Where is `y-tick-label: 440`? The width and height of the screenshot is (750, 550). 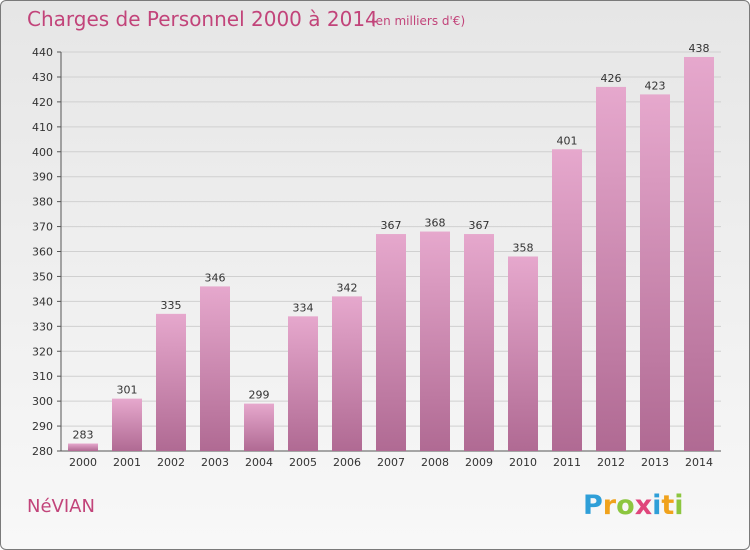 y-tick-label: 440 is located at coordinates (42, 52).